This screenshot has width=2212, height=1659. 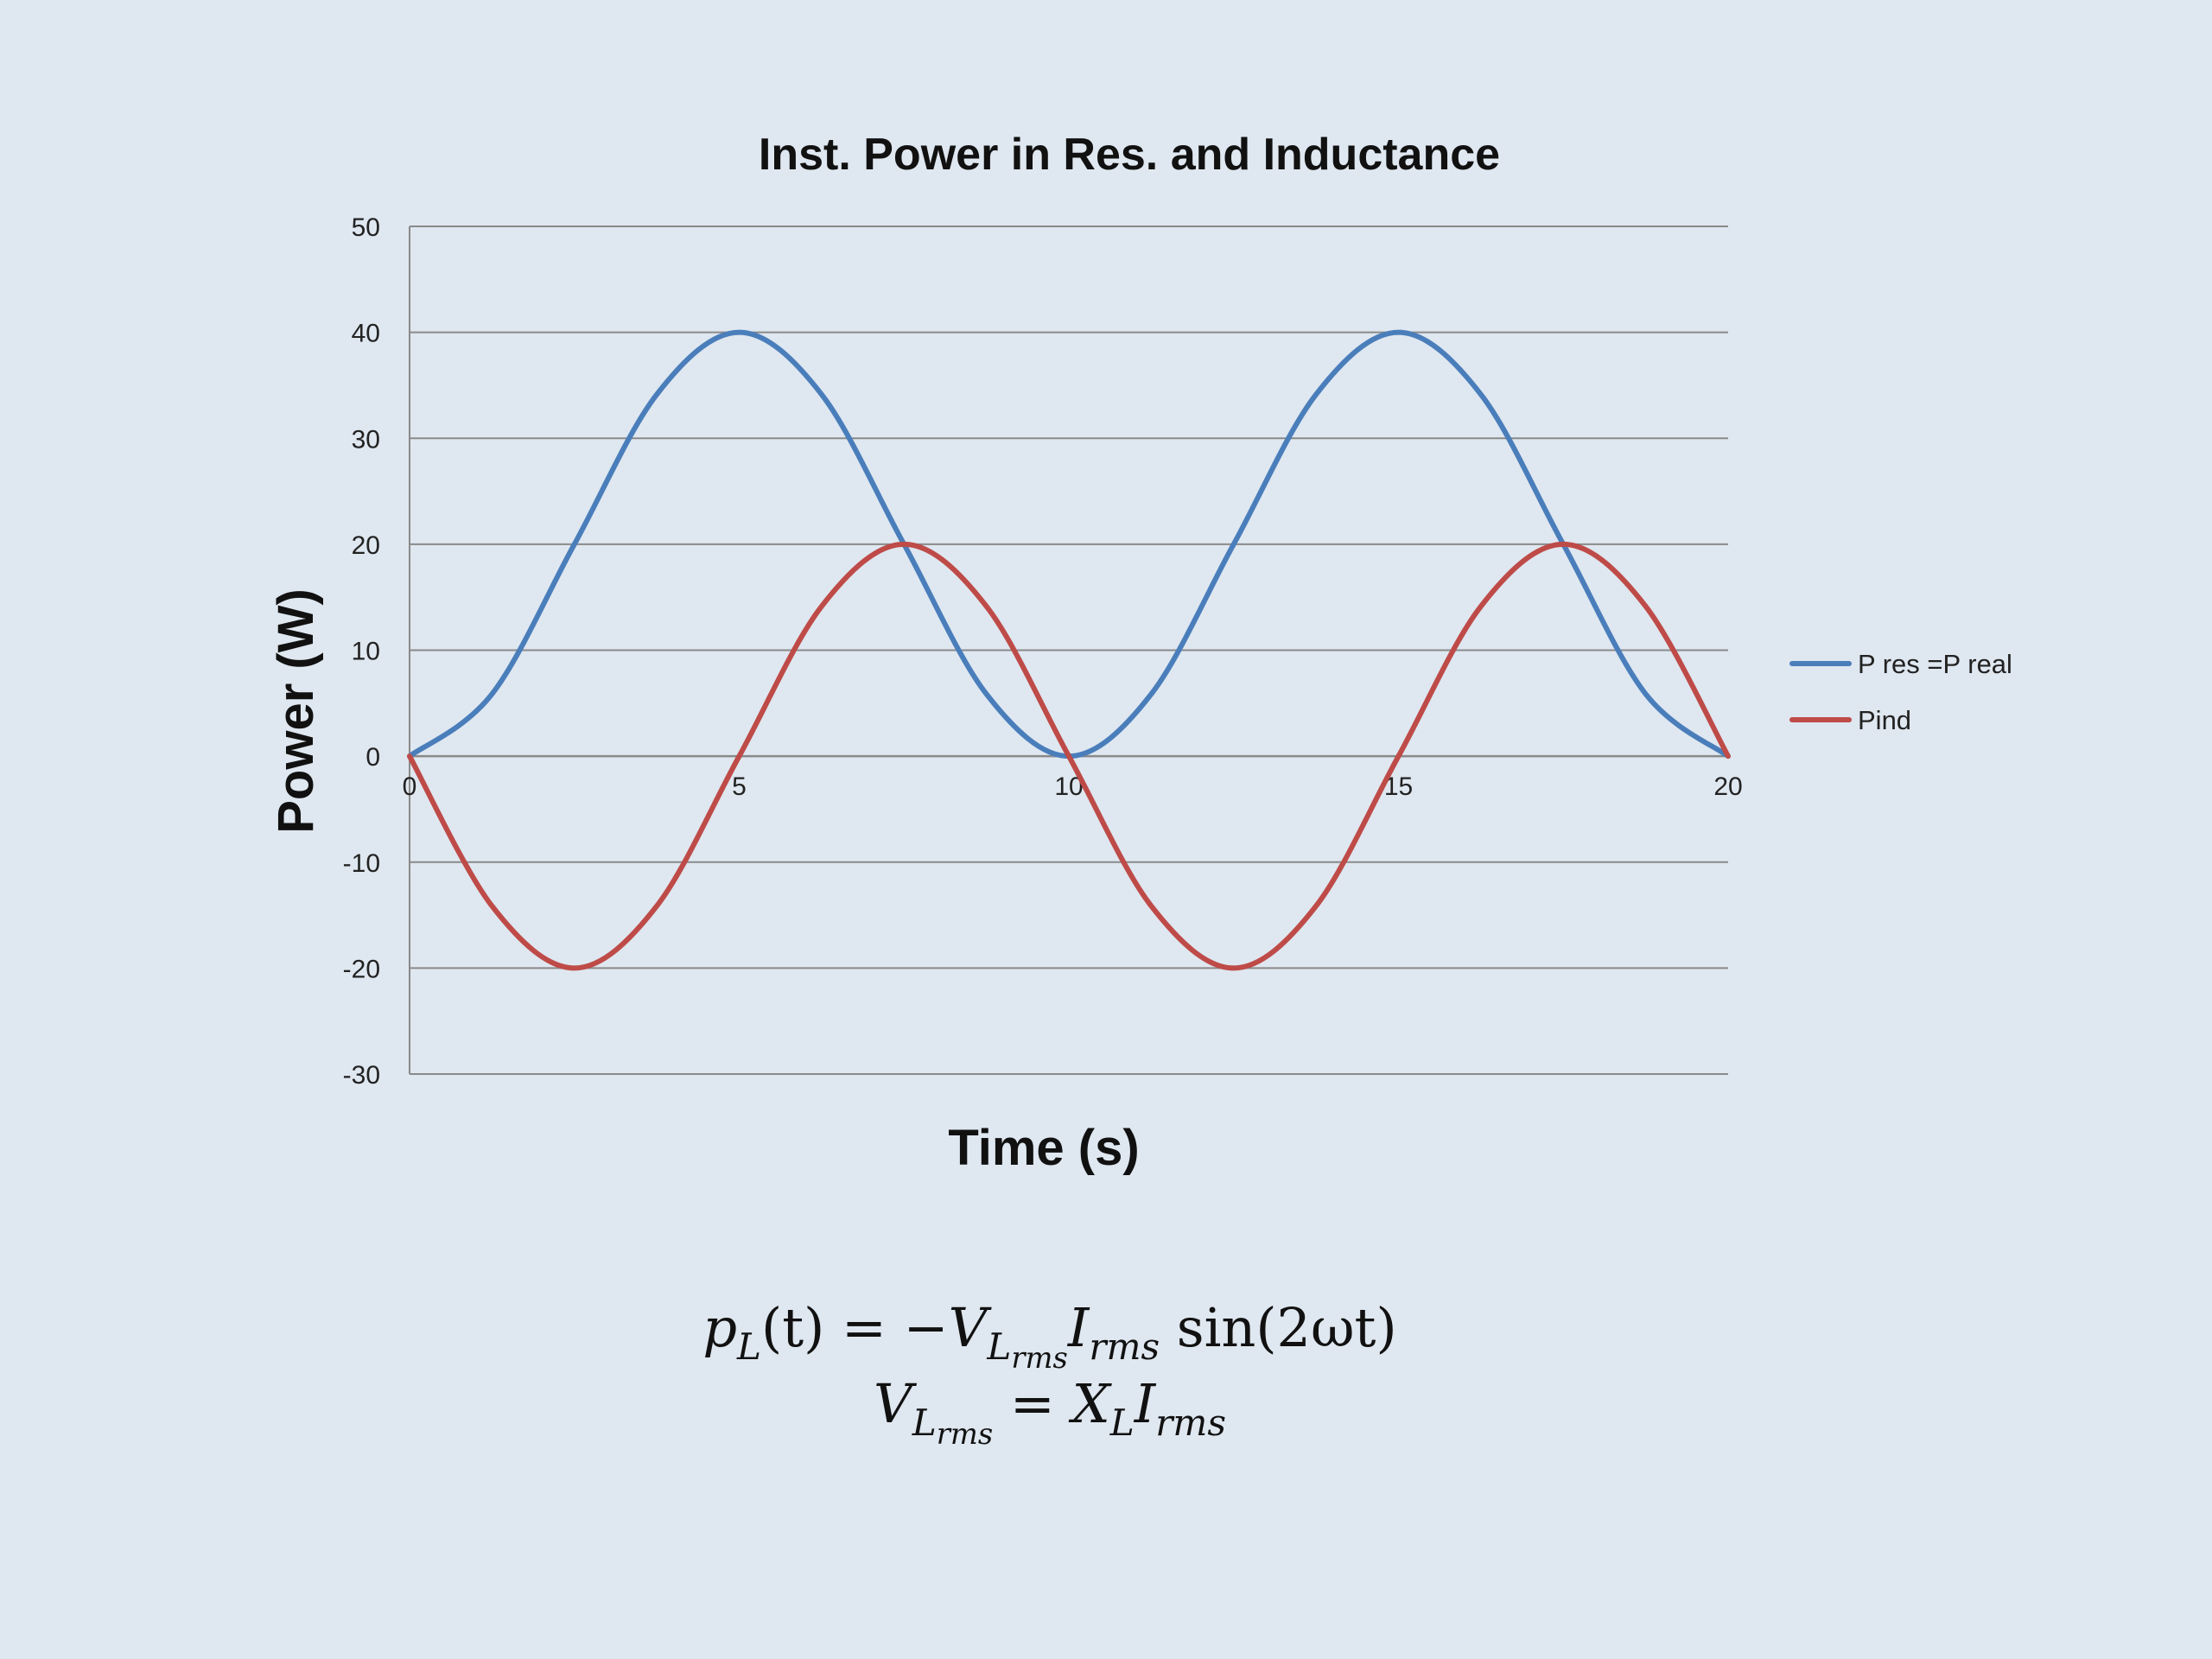 I want to click on y-axis-label: Power (W), so click(x=296, y=711).